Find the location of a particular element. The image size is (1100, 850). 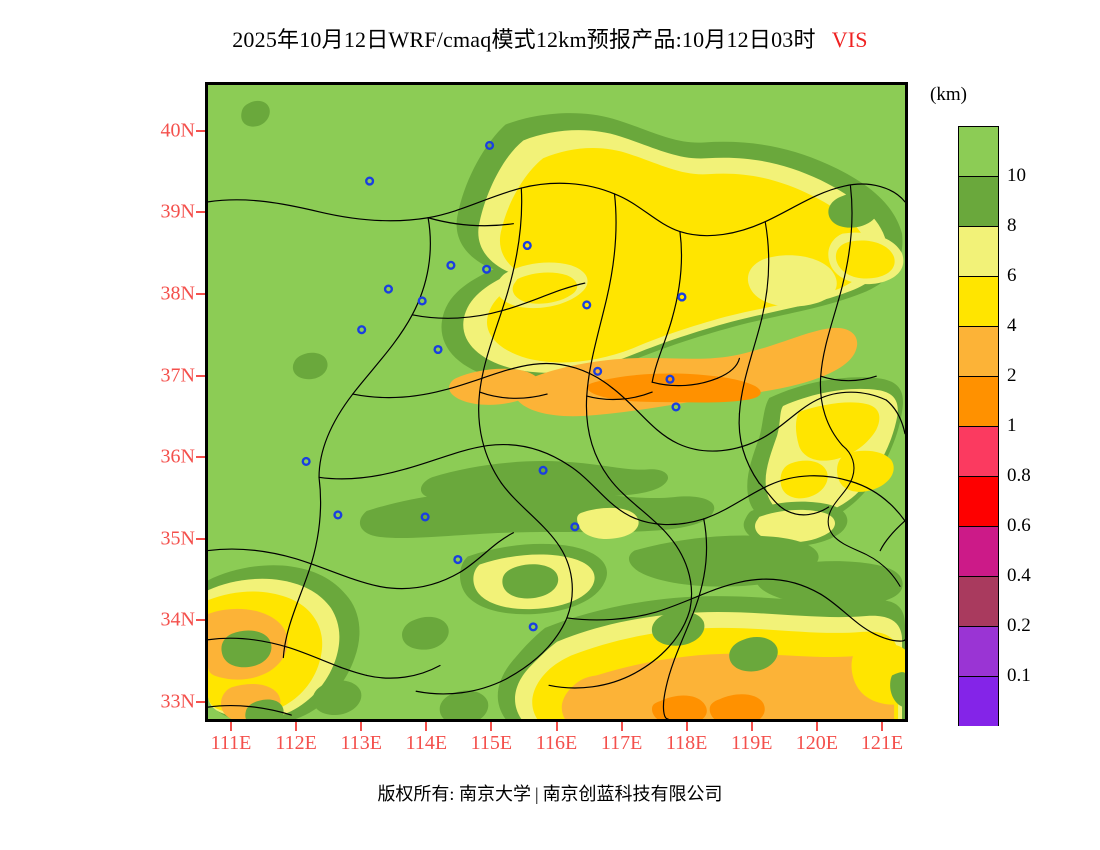

band-8-10-sw-hole2 is located at coordinates (264, 709).